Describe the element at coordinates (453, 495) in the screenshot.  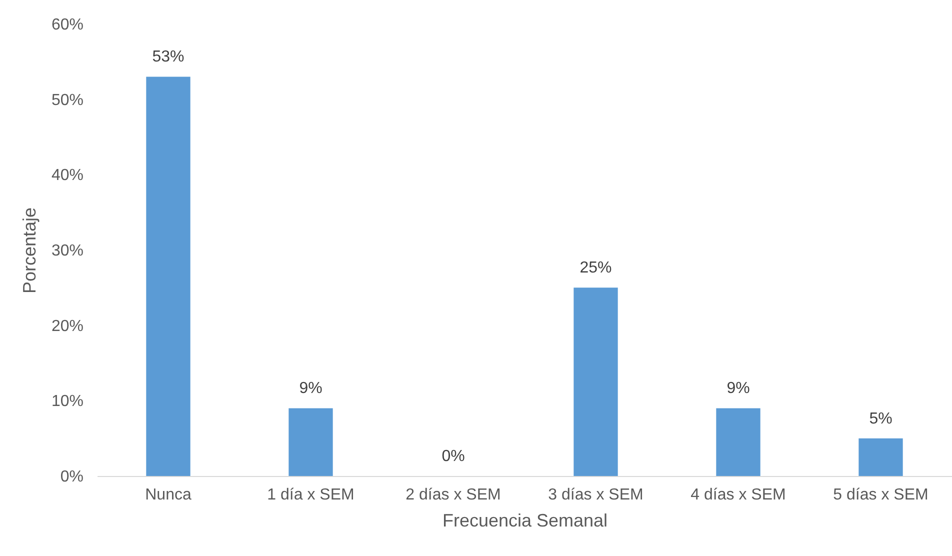
I see `x-tick-label: 2 días x SEM` at that location.